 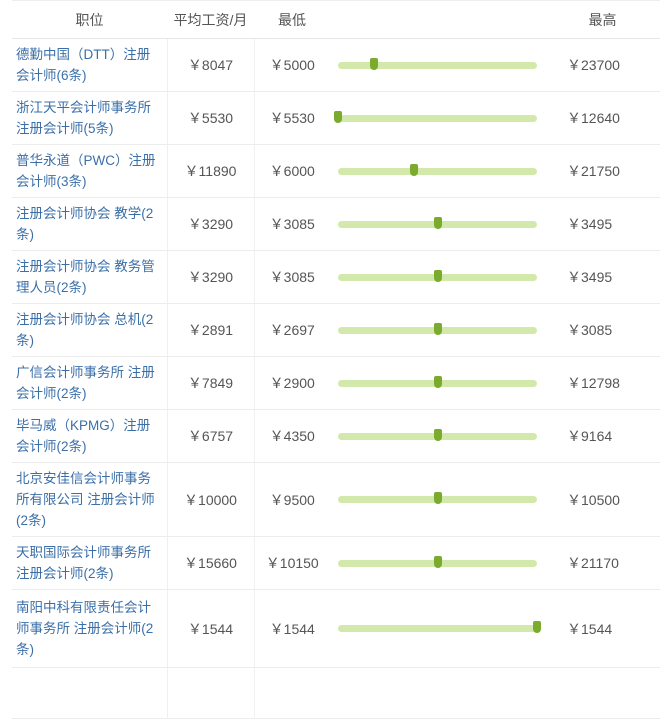 I want to click on avg-salary: ￥15660, so click(x=211, y=563).